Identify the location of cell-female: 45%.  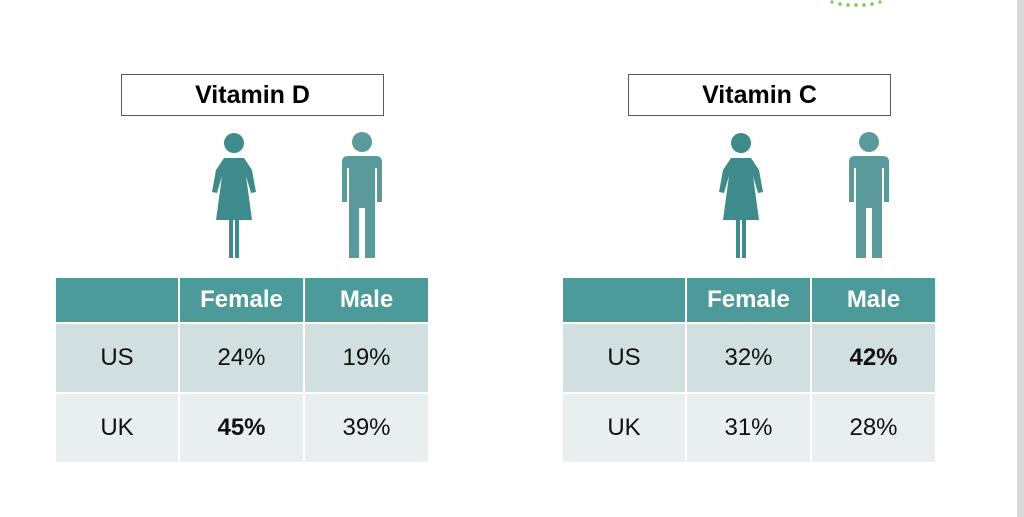
(241, 428).